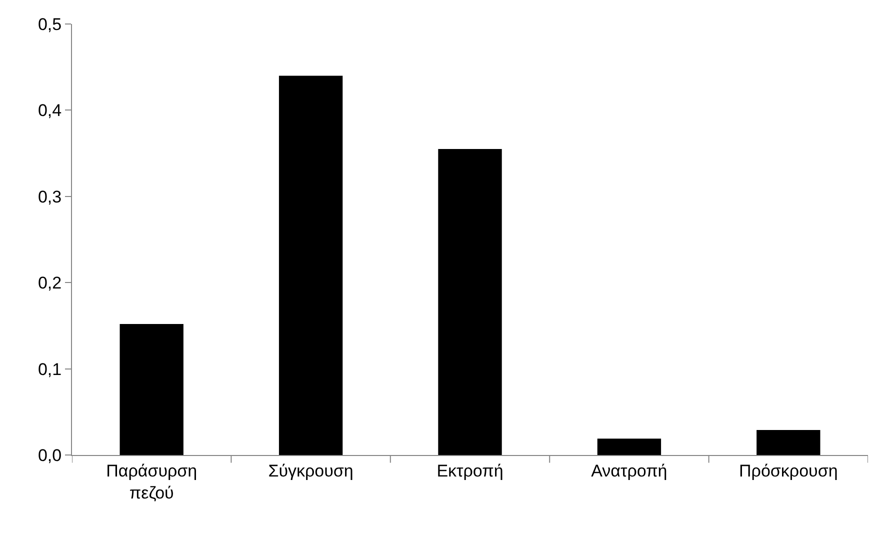 This screenshot has height=540, width=874. Describe the element at coordinates (50, 110) in the screenshot. I see `y-tick-label: 0,4` at that location.